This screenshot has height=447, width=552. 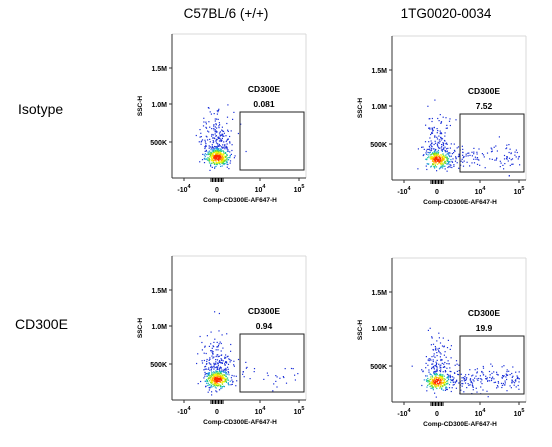 I want to click on row-label-isotype: Isotype, so click(x=41, y=109).